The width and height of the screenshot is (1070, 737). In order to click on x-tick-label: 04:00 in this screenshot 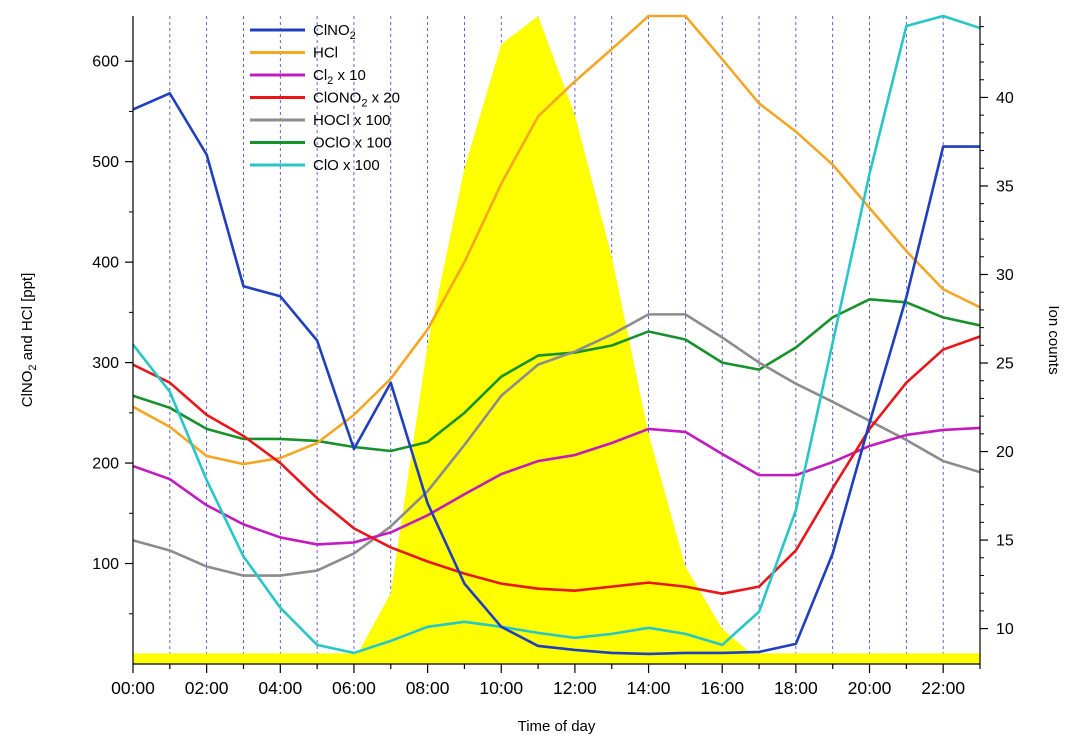, I will do `click(280, 688)`.